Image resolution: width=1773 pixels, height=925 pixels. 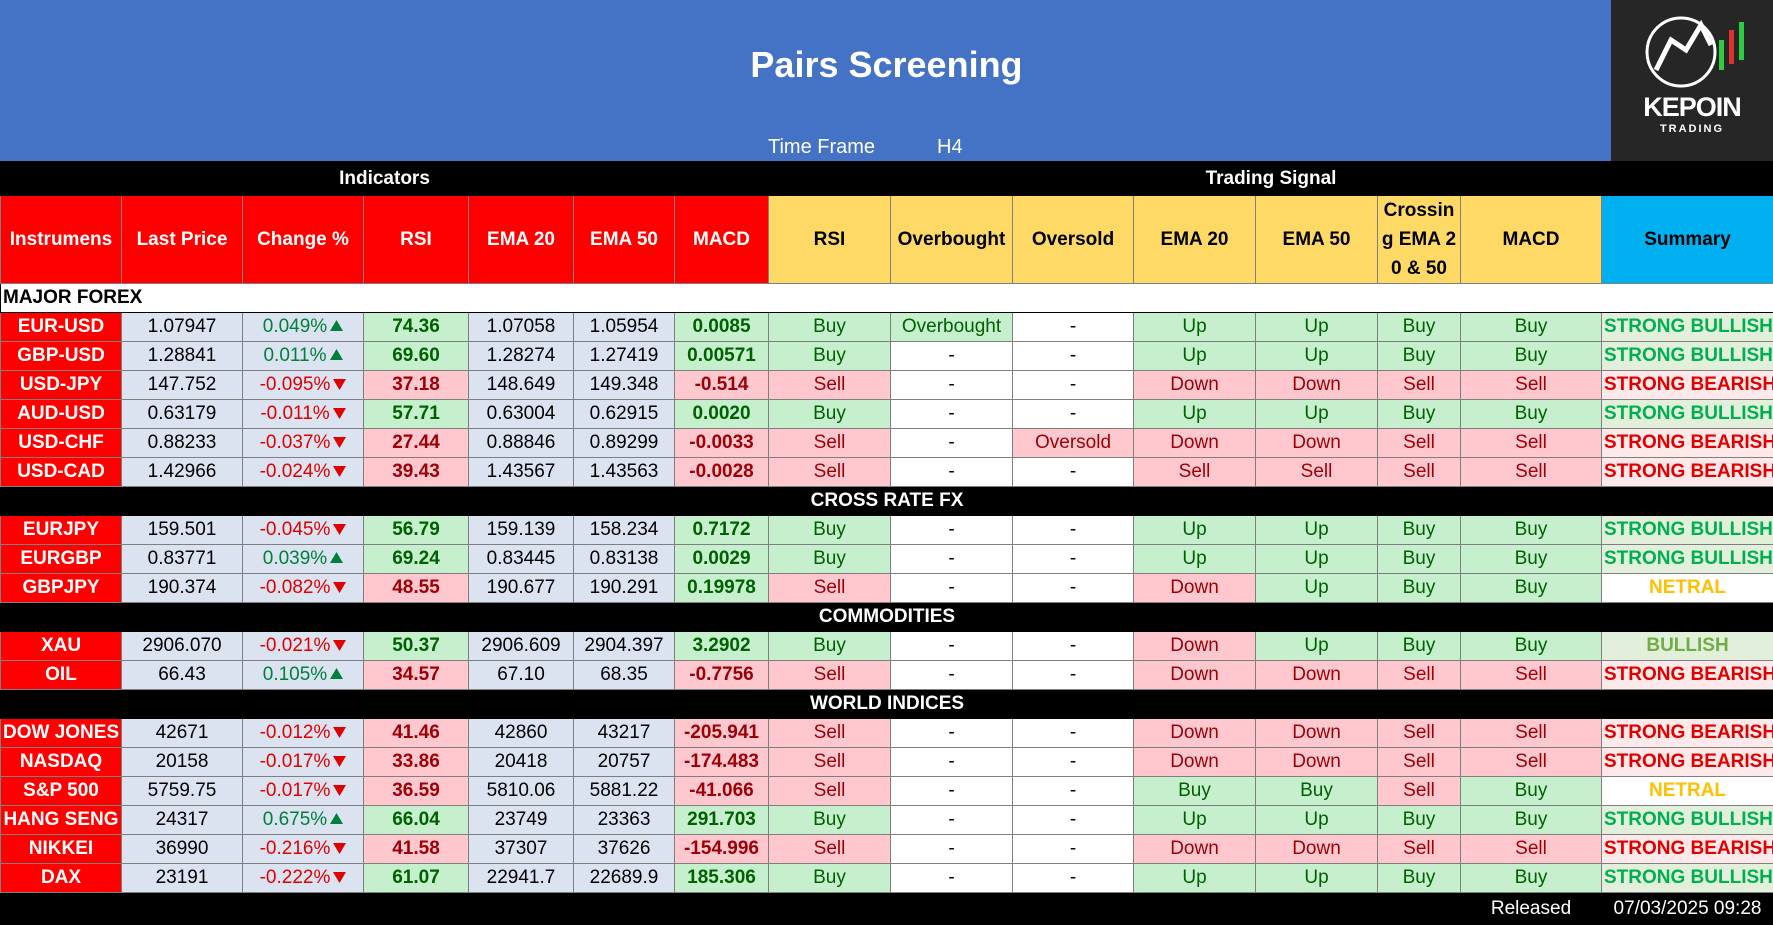 What do you see at coordinates (721, 790) in the screenshot?
I see `cell-text: -41.066` at bounding box center [721, 790].